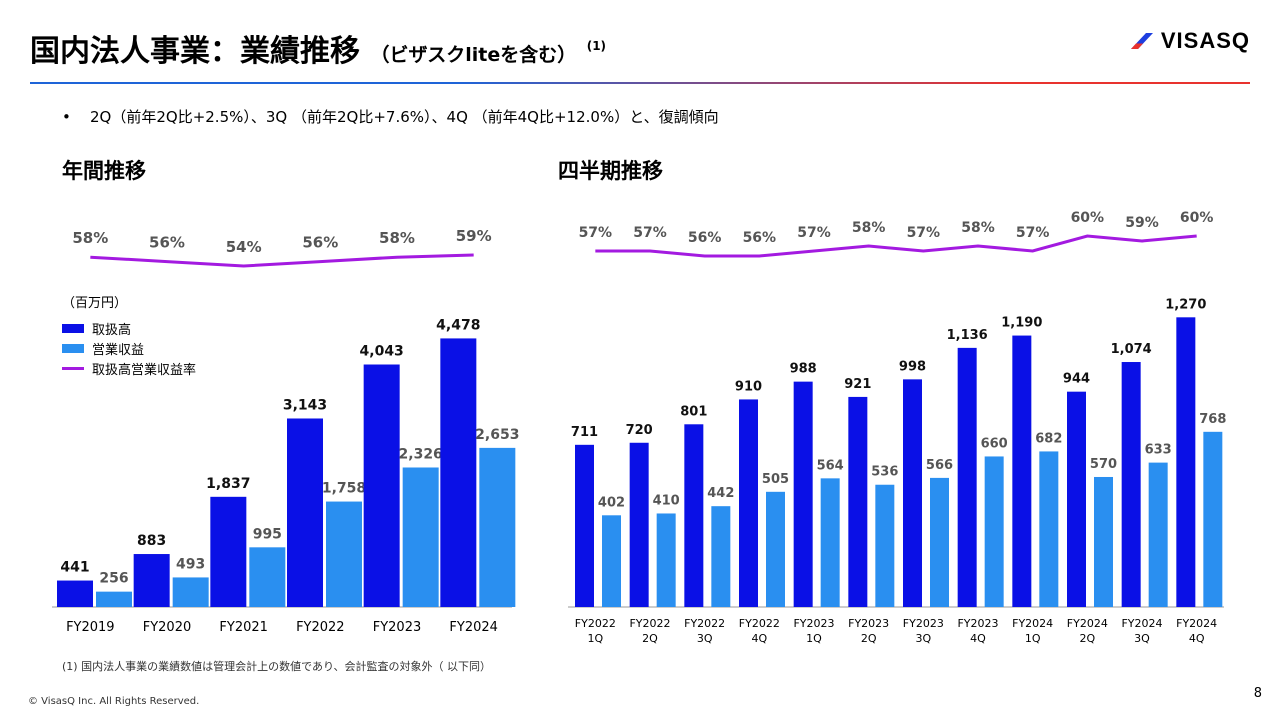 This screenshot has width=1280, height=720. Describe the element at coordinates (704, 631) in the screenshot. I see `x-tick-label: FY2022 3Q` at that location.